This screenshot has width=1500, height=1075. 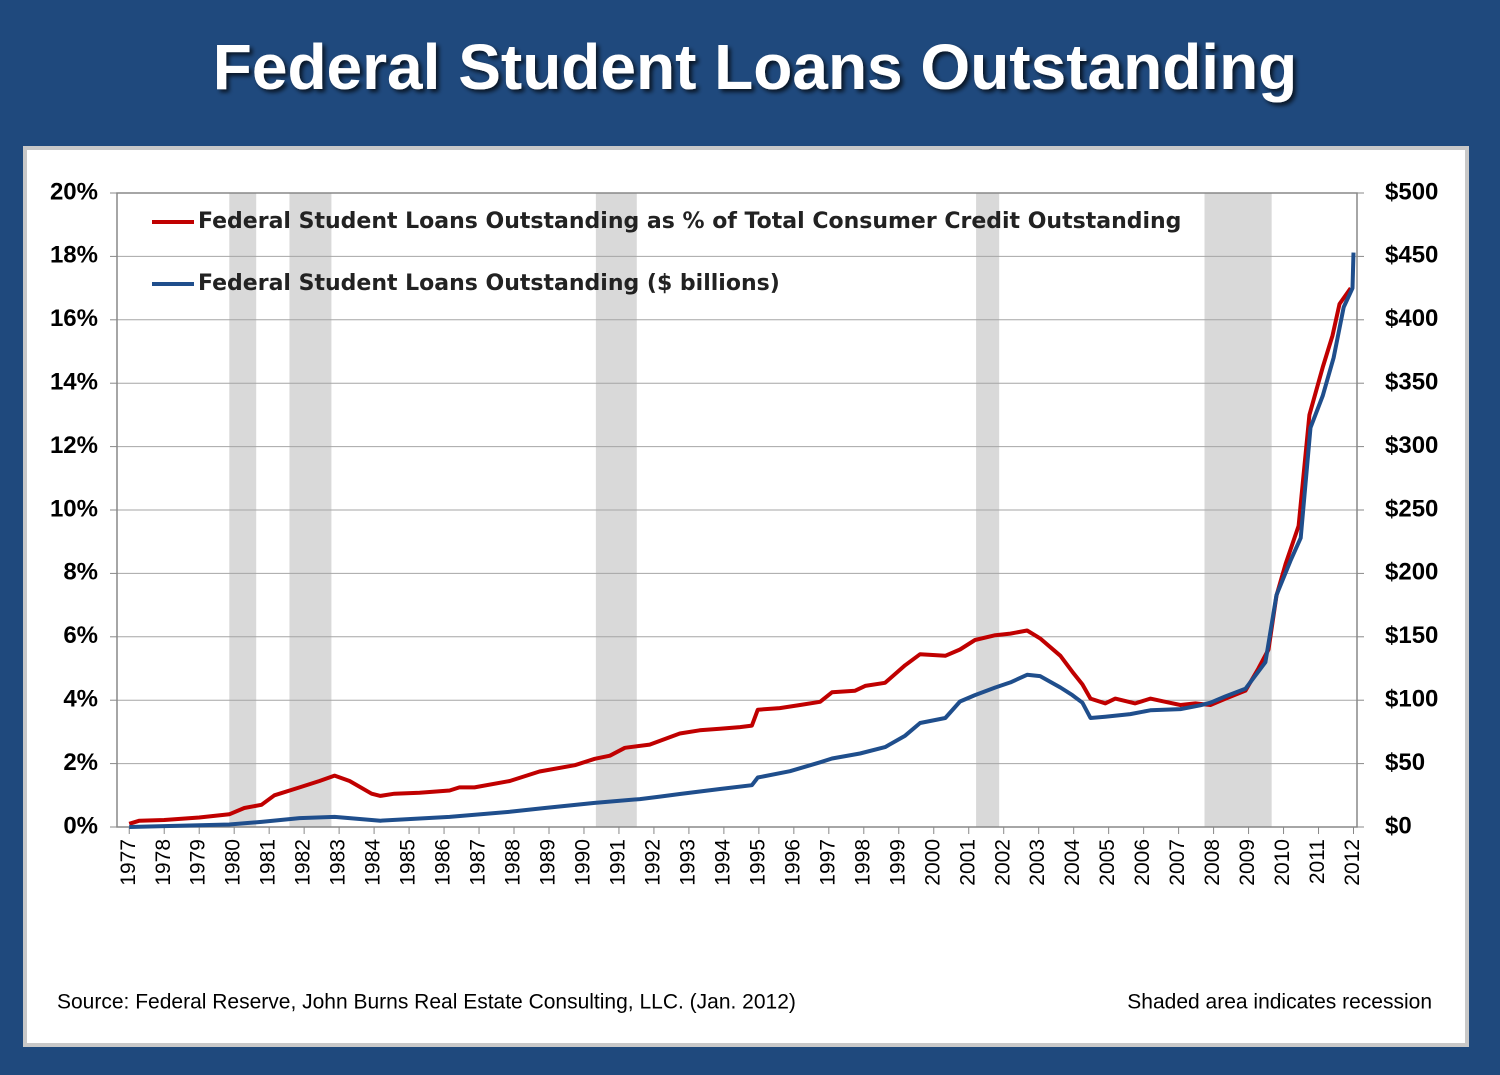 What do you see at coordinates (80, 572) in the screenshot?
I see `y-tick-label: 8%` at bounding box center [80, 572].